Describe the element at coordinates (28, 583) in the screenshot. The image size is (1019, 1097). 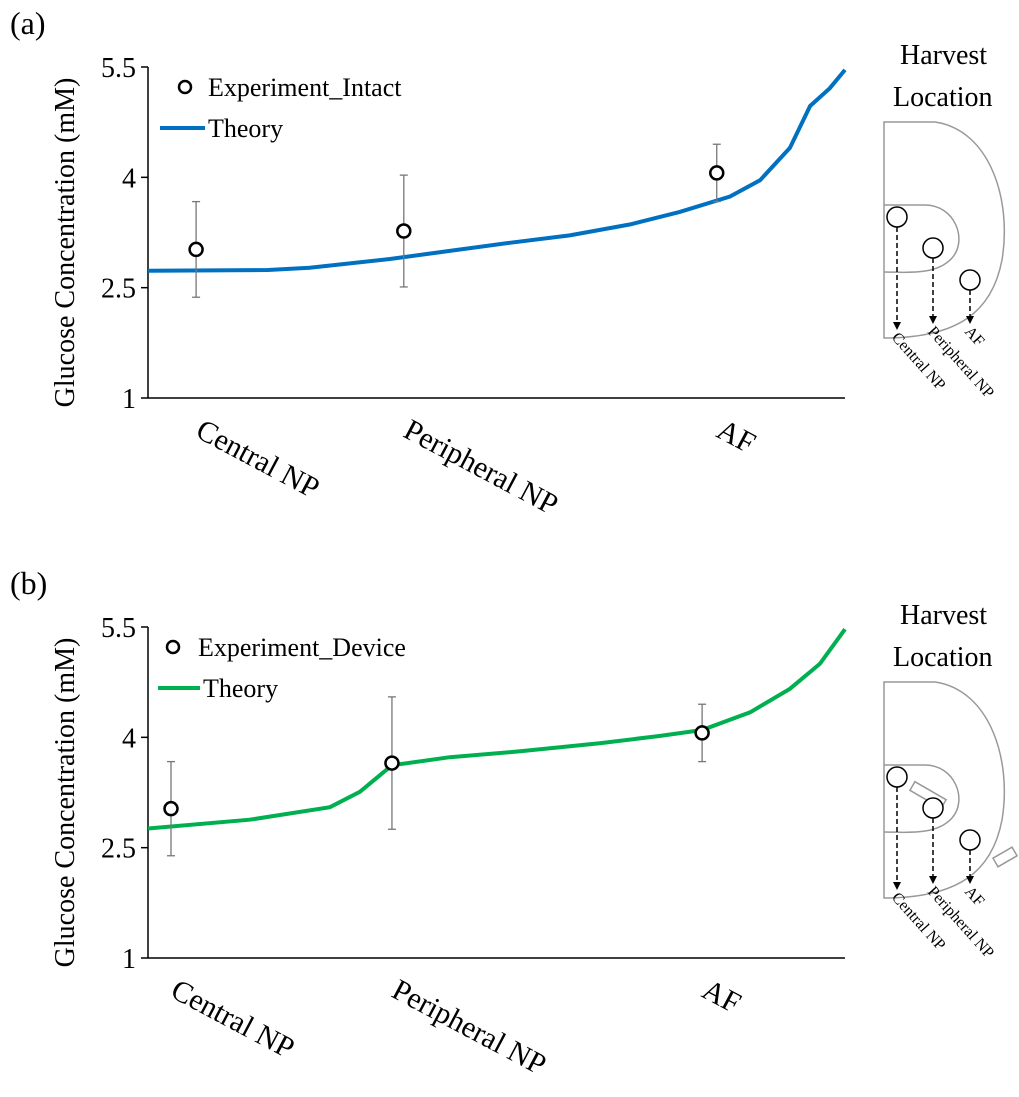
I see `panel-label: (b)` at that location.